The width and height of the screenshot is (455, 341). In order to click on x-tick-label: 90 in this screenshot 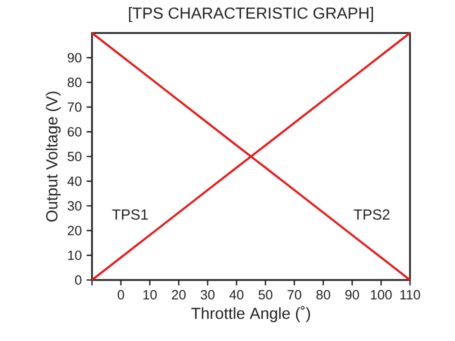, I will do `click(352, 295)`.